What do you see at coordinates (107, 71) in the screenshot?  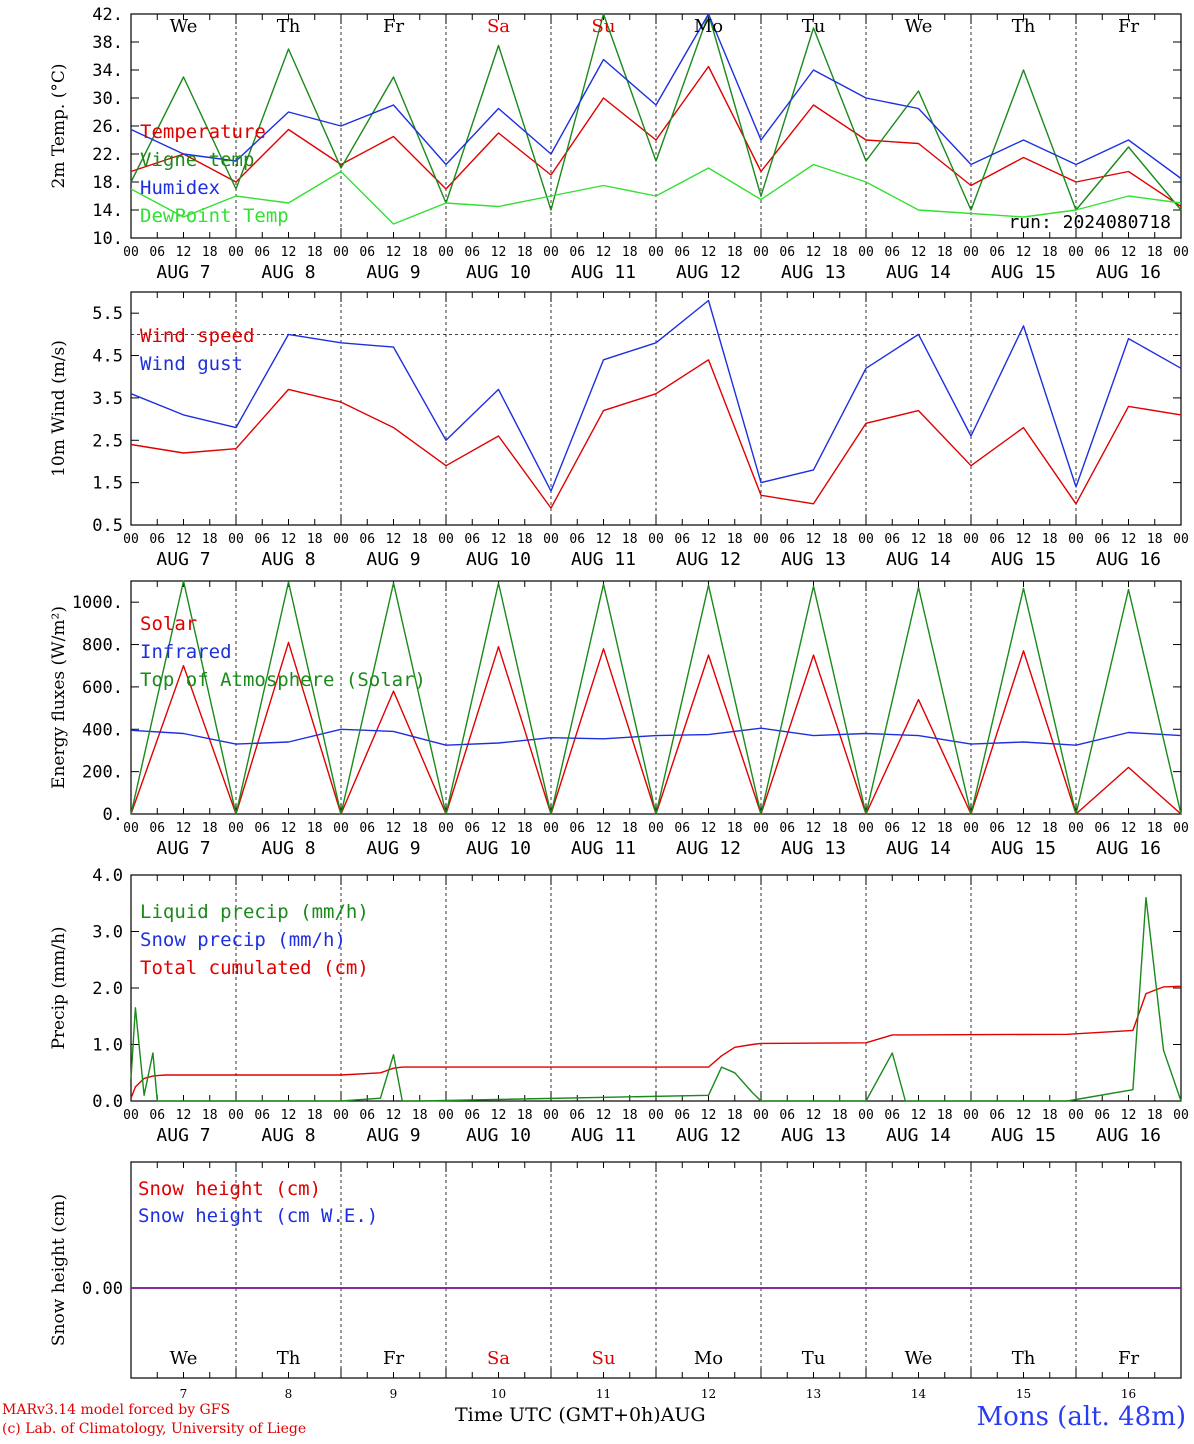 I see `y-tick-label: 34.` at bounding box center [107, 71].